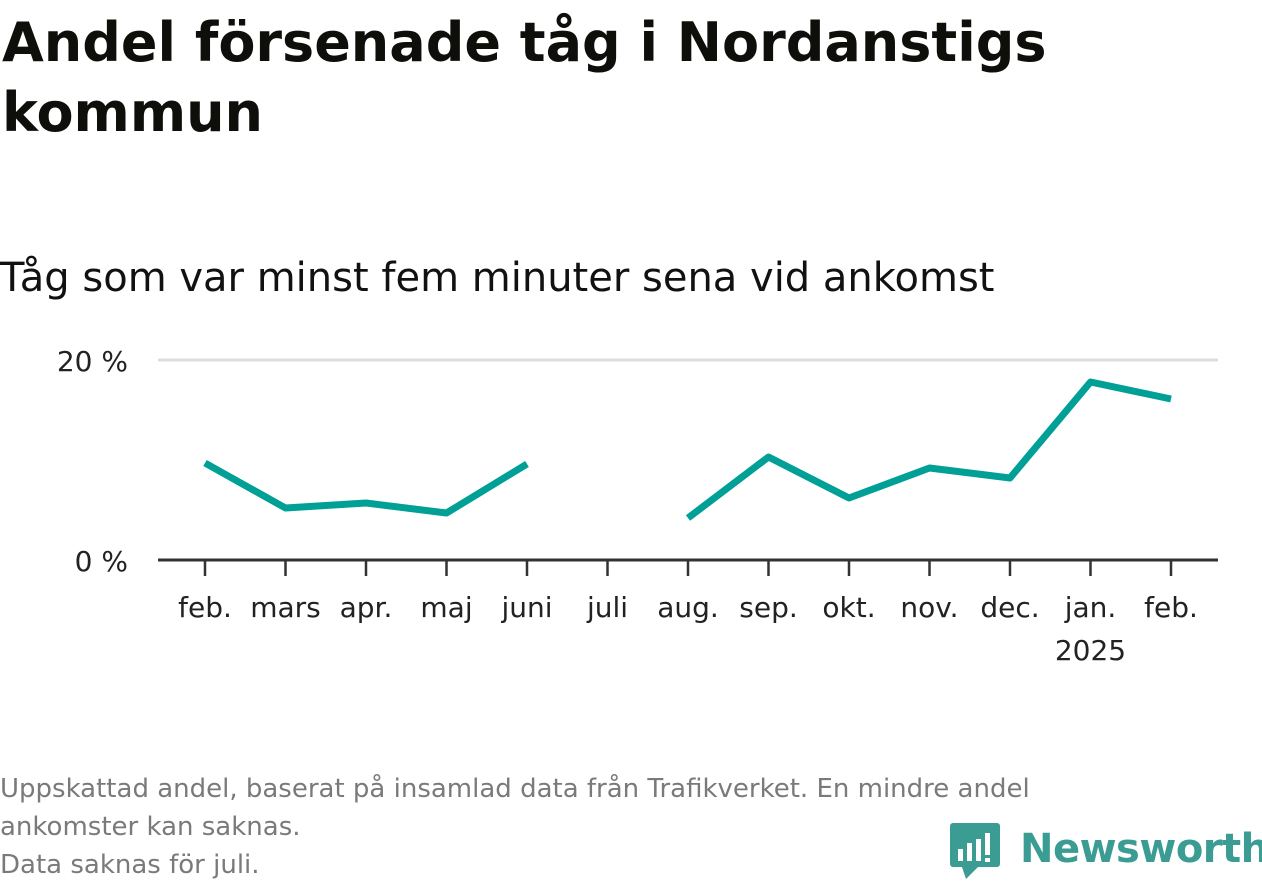 The width and height of the screenshot is (1262, 884). What do you see at coordinates (1090, 650) in the screenshot?
I see `x-year-label: 2025` at bounding box center [1090, 650].